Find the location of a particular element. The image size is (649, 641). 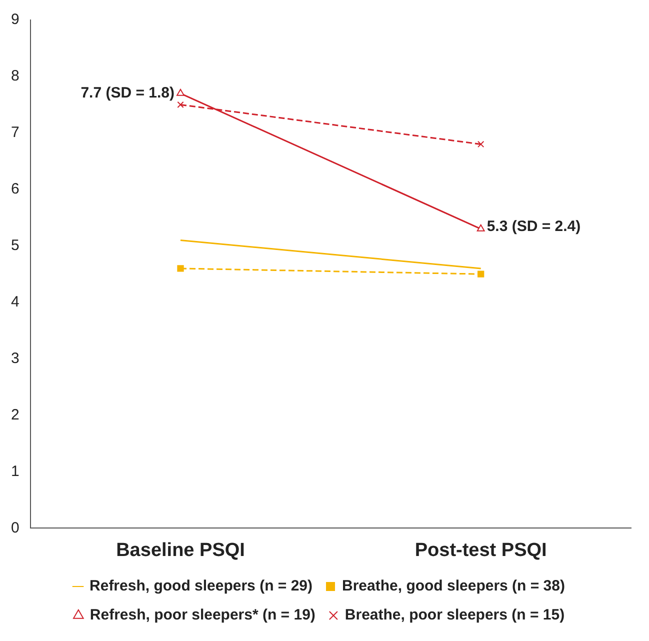

x-tick-label: Post-test PSQI is located at coordinates (480, 550).